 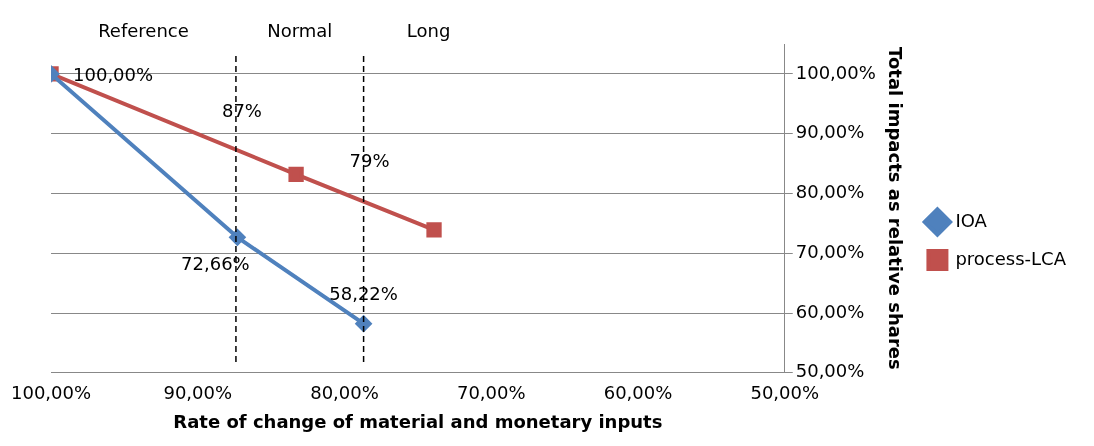 What do you see at coordinates (363, 294) in the screenshot?
I see `data-label: 58,22%` at bounding box center [363, 294].